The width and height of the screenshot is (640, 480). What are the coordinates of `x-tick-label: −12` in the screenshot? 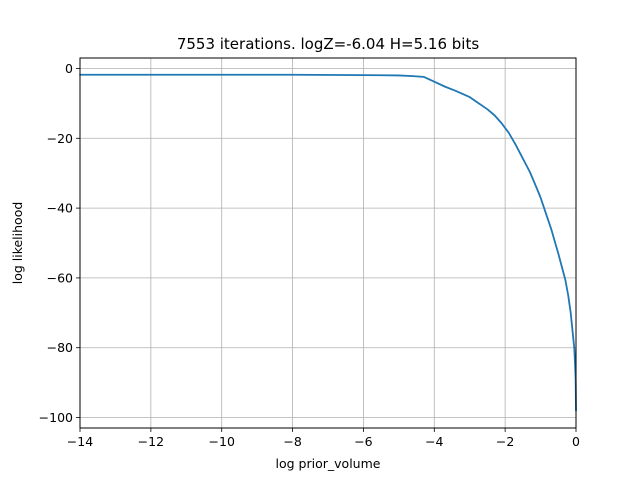 It's located at (151, 441).